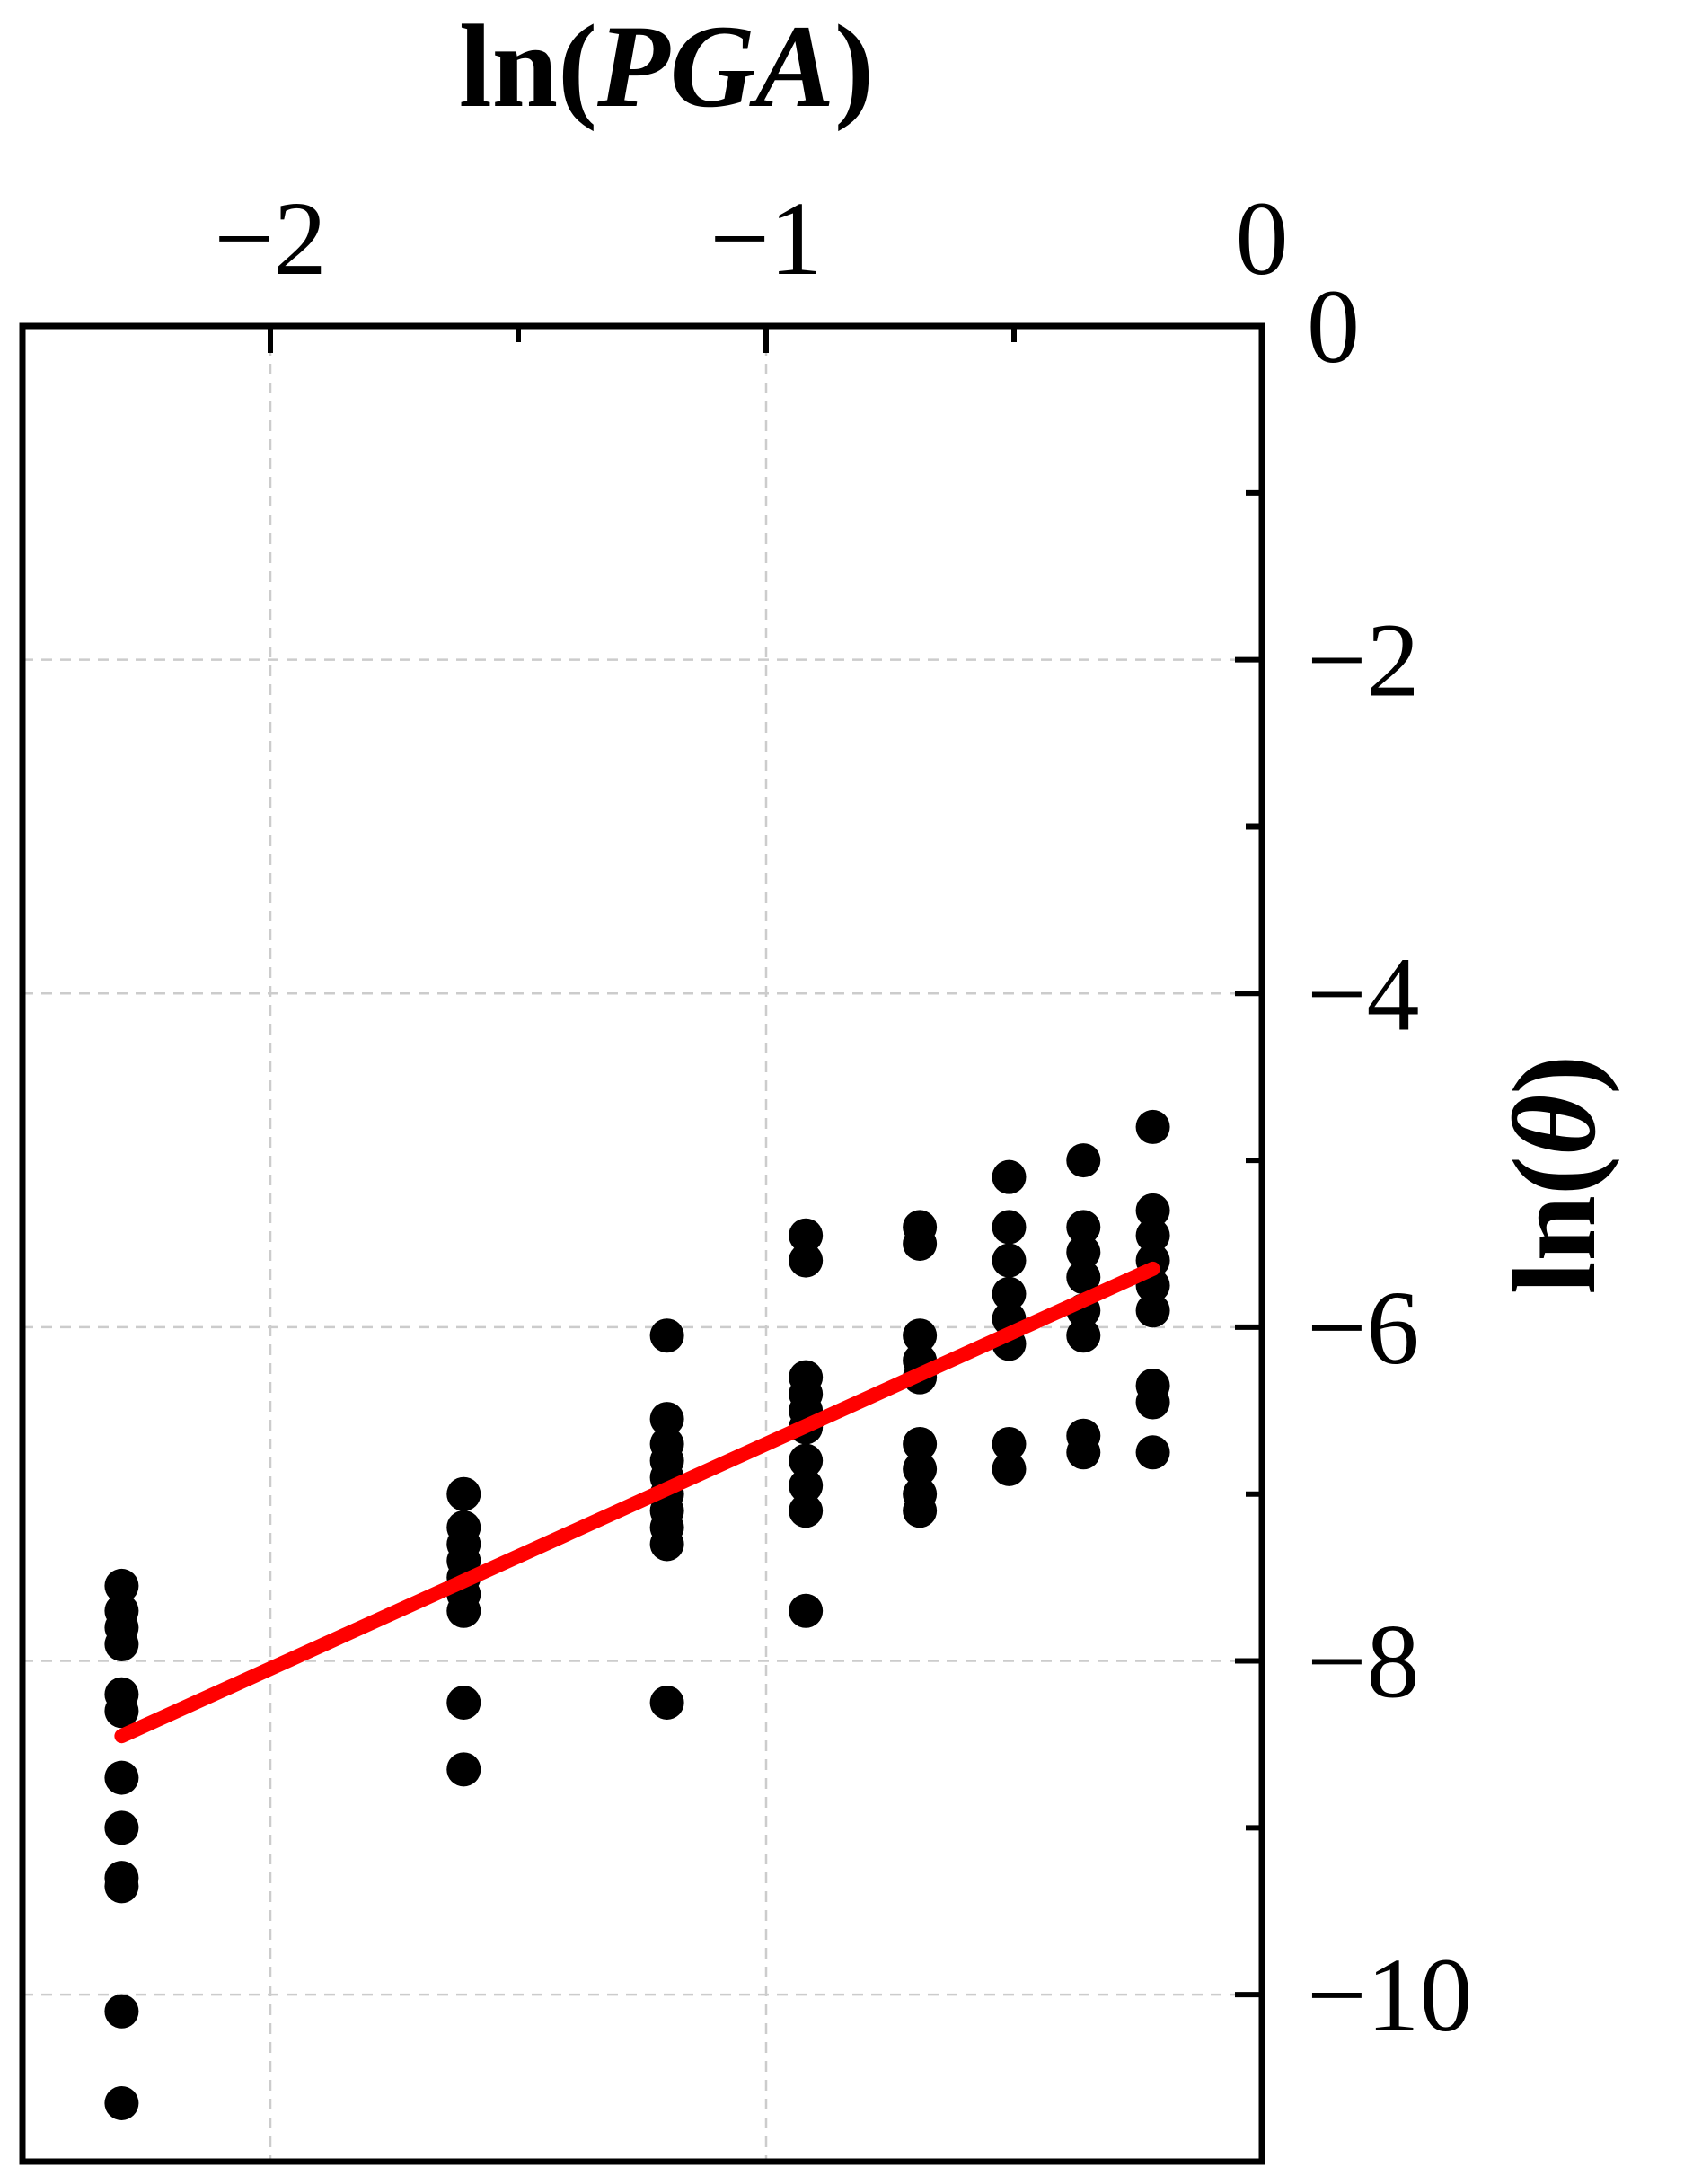 Image resolution: width=1693 pixels, height=2184 pixels. I want to click on y-tick-label: 0, so click(1333, 326).